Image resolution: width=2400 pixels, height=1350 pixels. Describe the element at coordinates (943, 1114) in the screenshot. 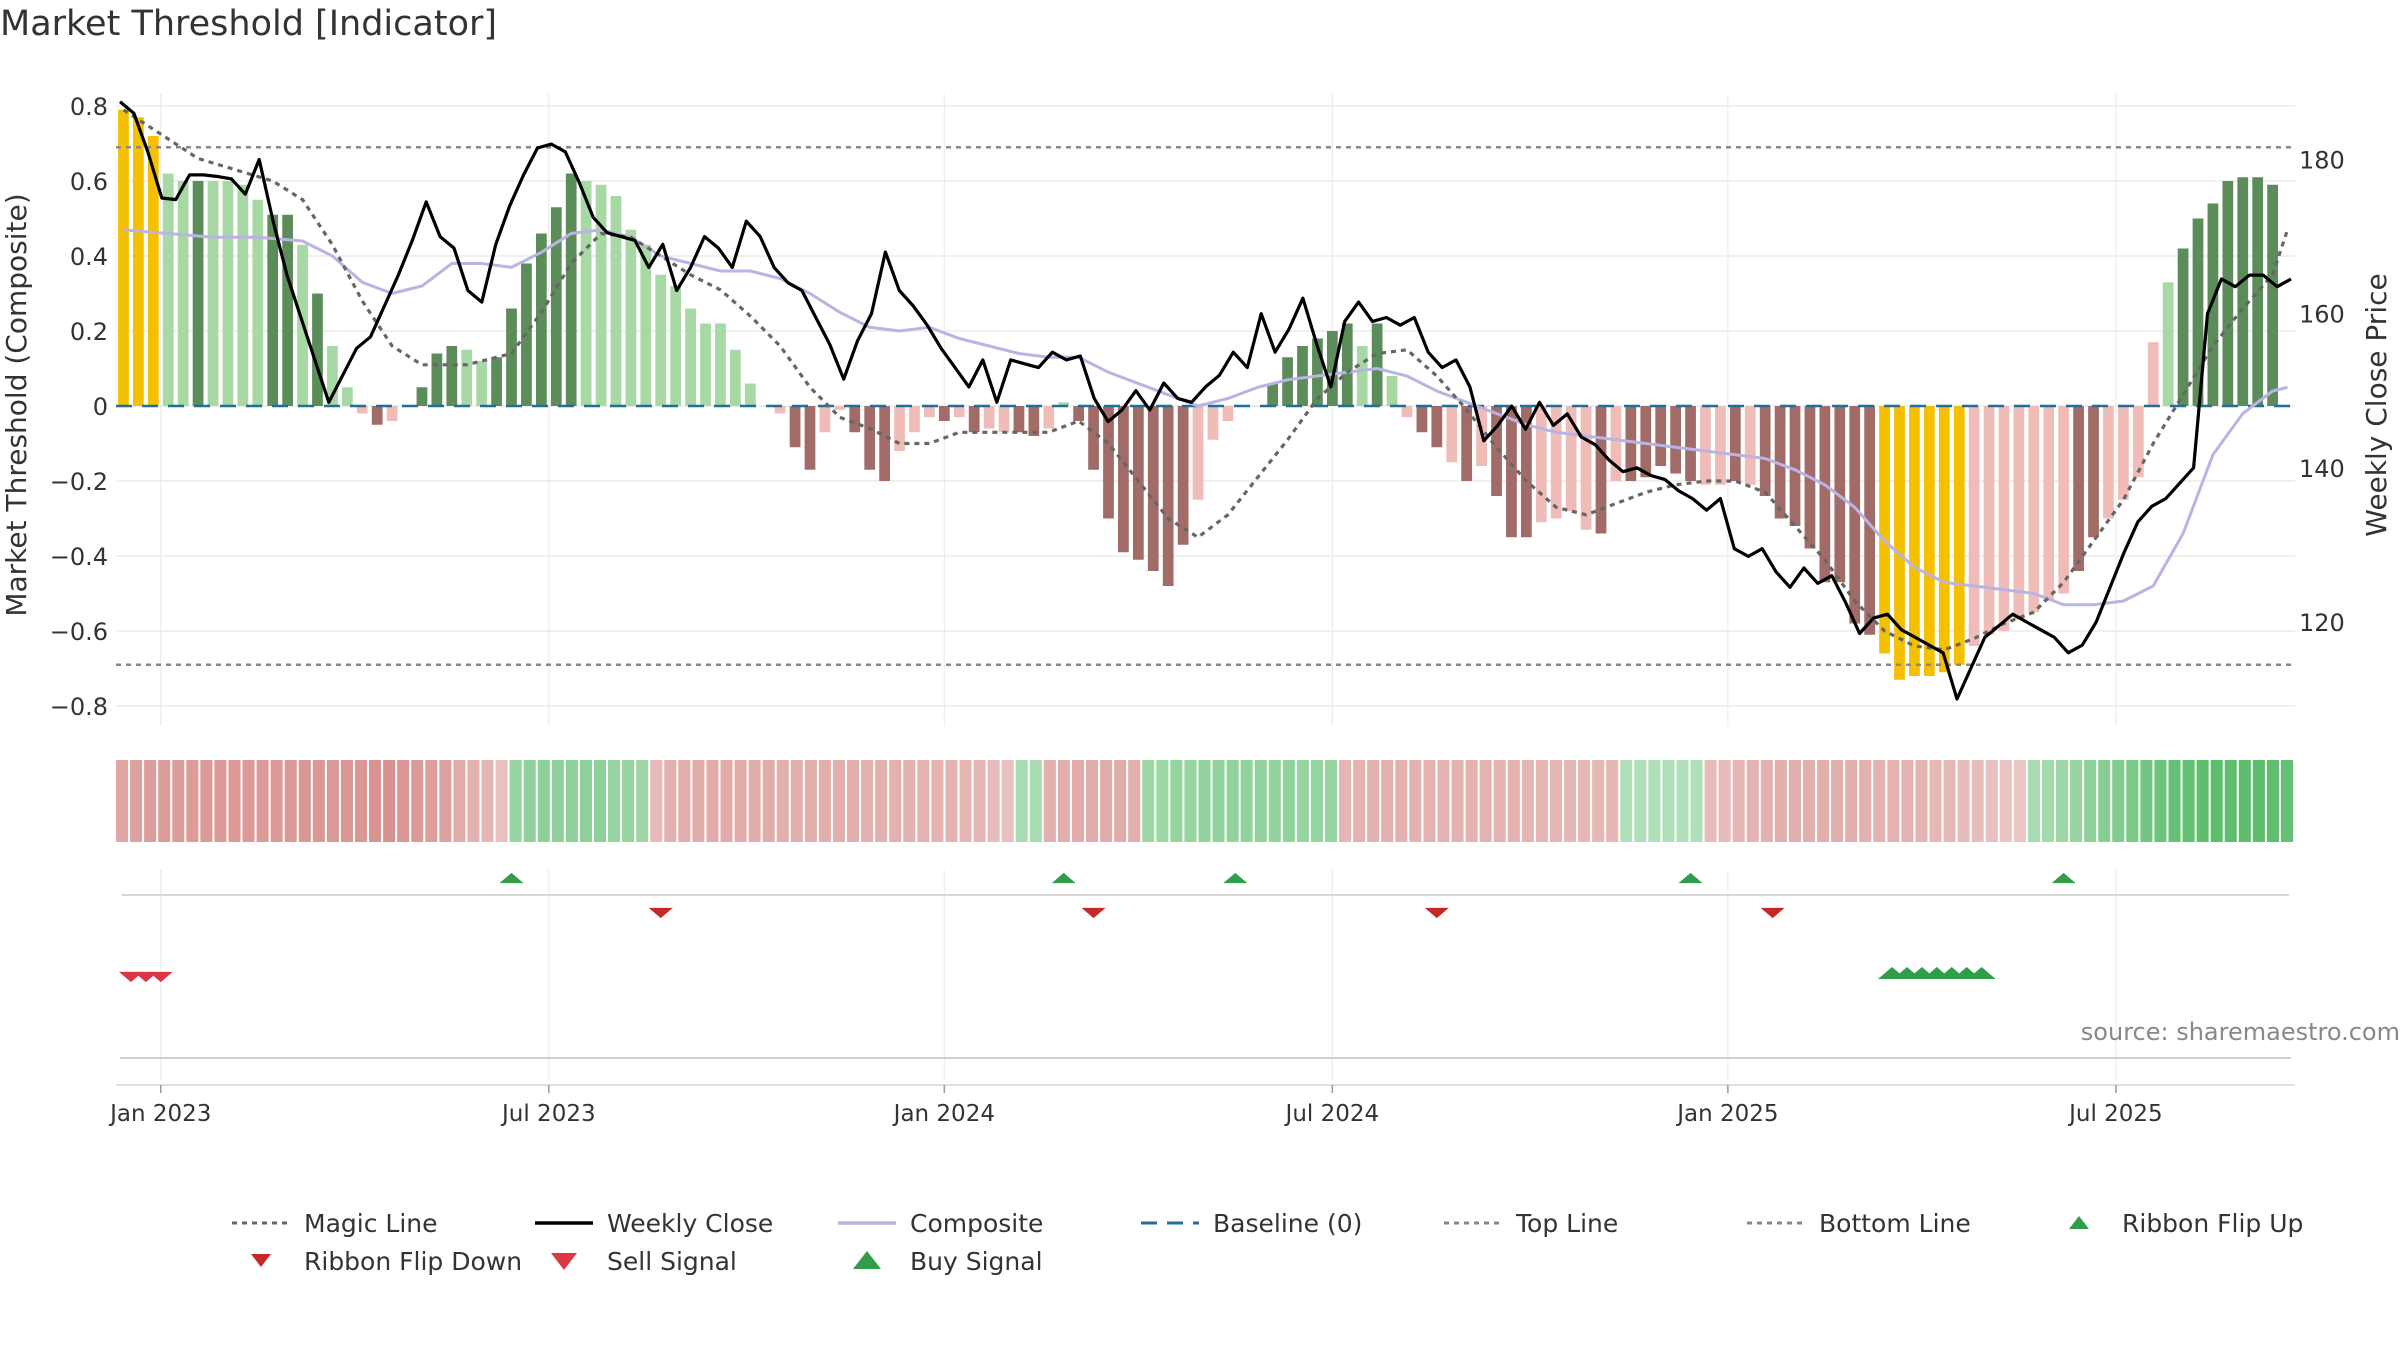

I see `x-tick-label: Jan 2024` at that location.